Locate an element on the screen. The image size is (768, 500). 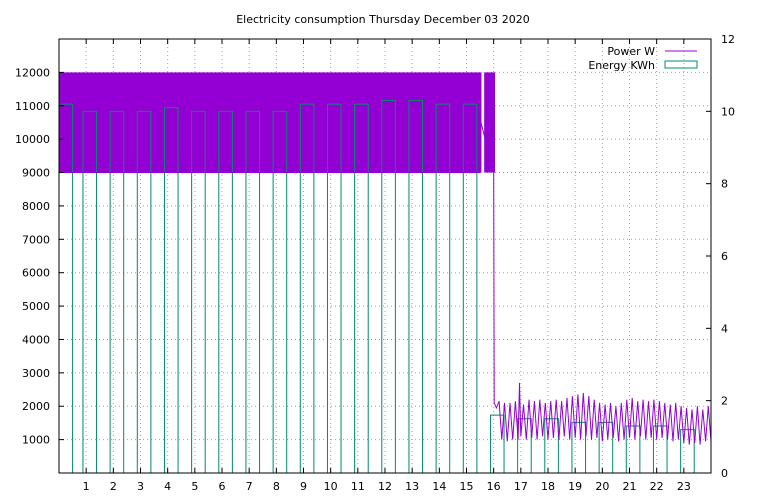
y-tick-label: 12000 is located at coordinates (32, 72).